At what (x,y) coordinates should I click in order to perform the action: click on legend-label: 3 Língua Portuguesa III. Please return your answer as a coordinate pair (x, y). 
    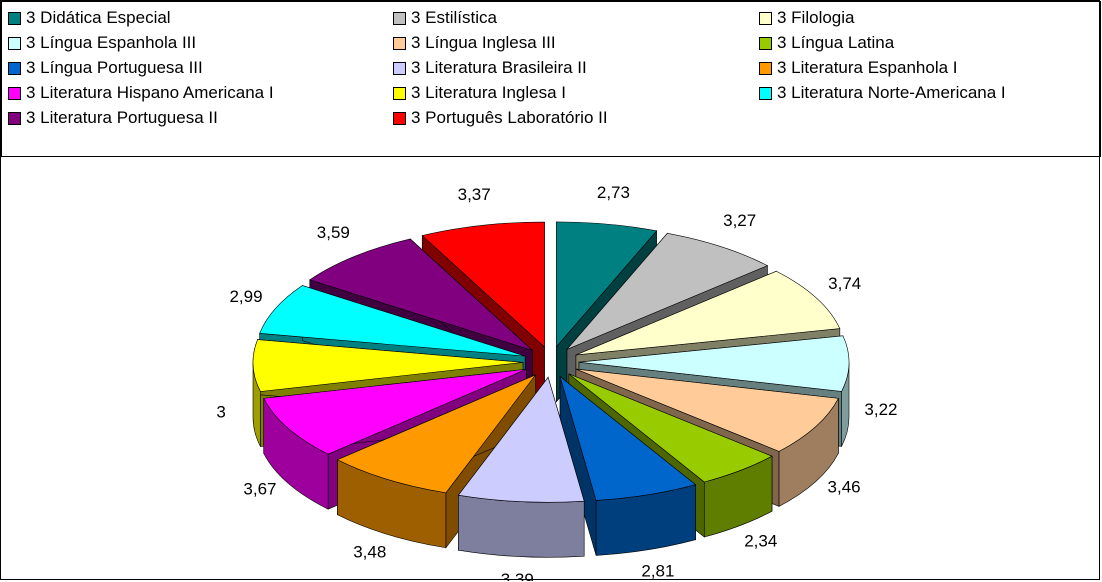
    Looking at the image, I should click on (114, 67).